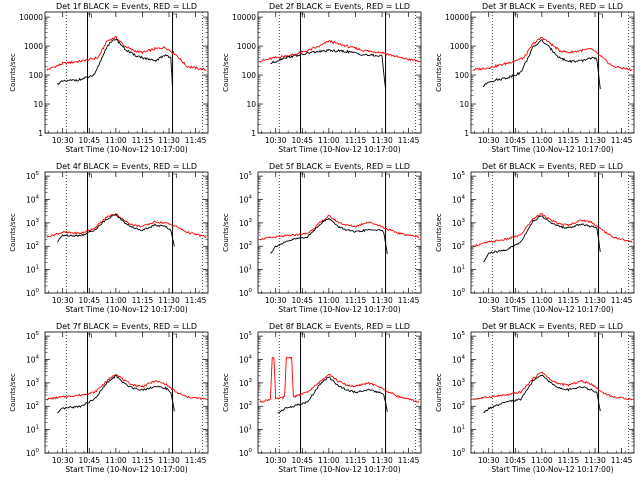 The image size is (640, 480). Describe the element at coordinates (552, 6) in the screenshot. I see `panel-title: Det 3f BLACK = Events, RED = LLD` at that location.